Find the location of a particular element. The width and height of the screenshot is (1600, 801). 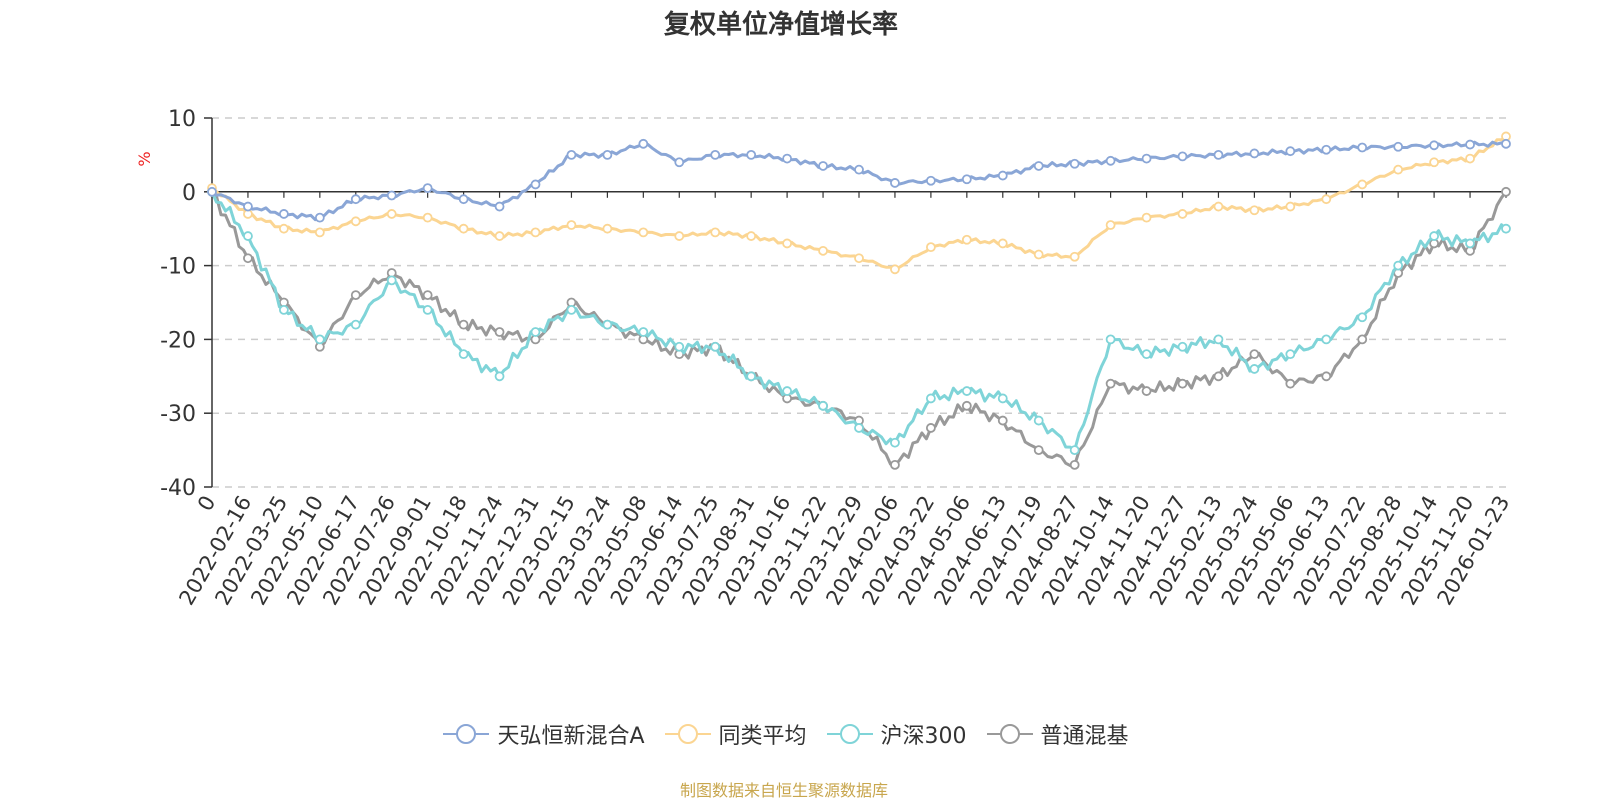

legend-label: 普通混基 is located at coordinates (1084, 736).